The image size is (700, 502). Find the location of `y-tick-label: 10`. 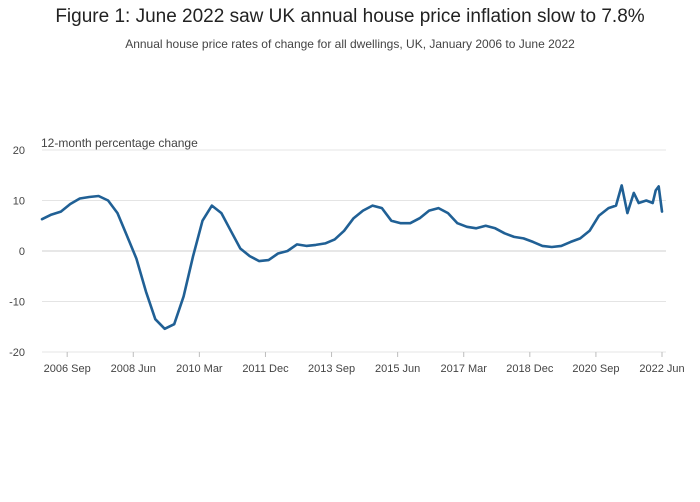

y-tick-label: 10 is located at coordinates (19, 202).